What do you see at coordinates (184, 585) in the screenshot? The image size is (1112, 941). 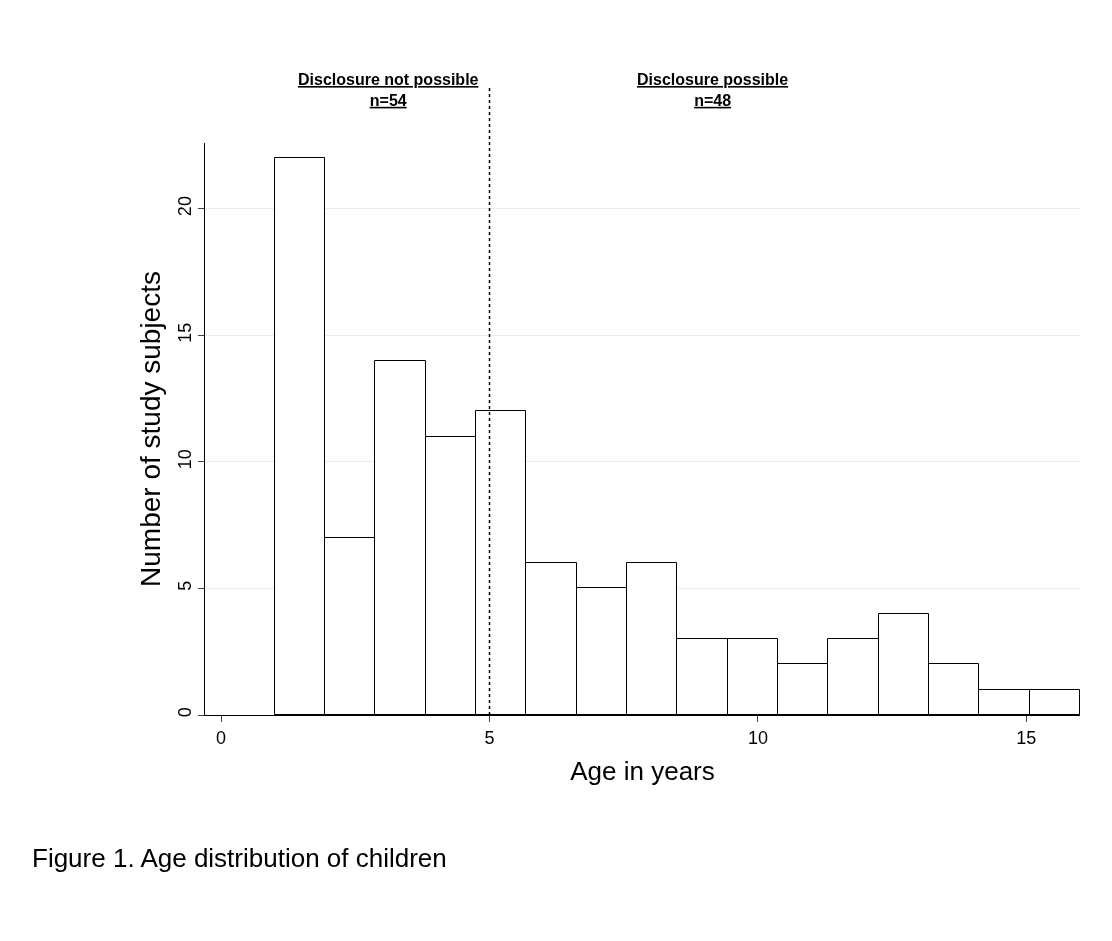 I see `y-tick-label: 5` at bounding box center [184, 585].